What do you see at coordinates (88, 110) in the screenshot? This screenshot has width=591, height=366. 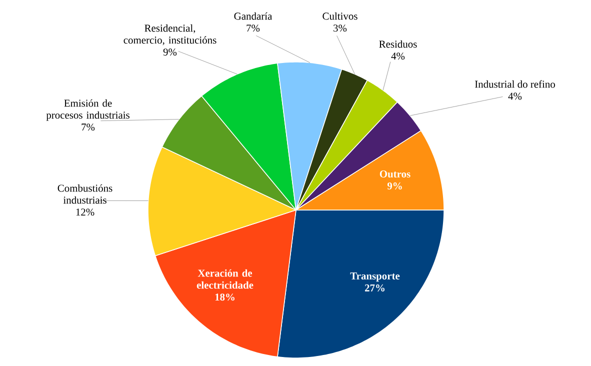 I see `slice-label: Emisión de procesos industriais` at bounding box center [88, 110].